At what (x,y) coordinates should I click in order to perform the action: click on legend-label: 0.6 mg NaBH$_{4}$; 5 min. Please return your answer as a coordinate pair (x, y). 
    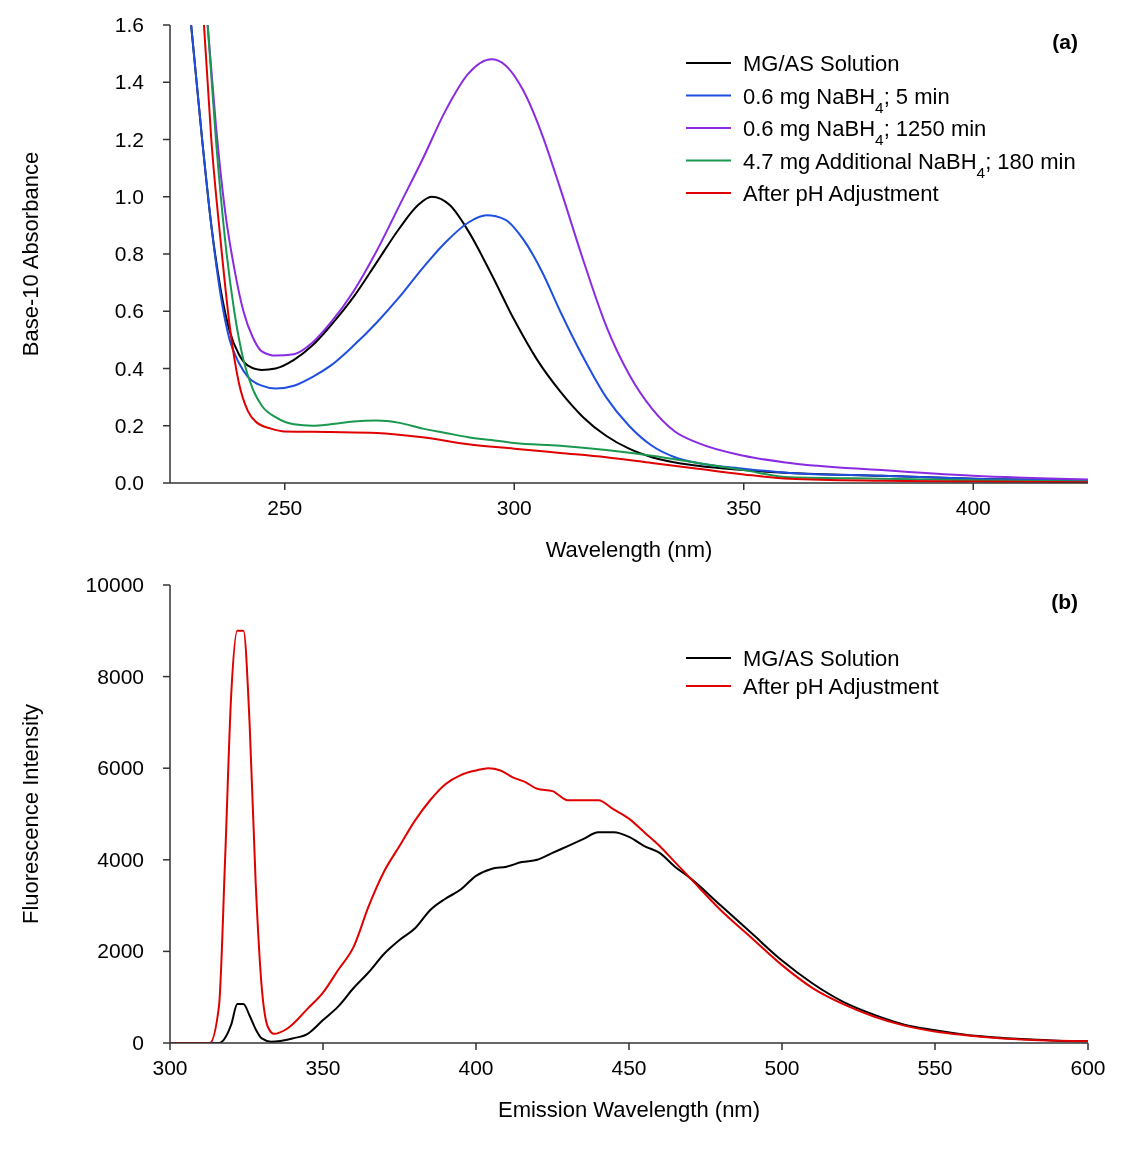
    Looking at the image, I should click on (846, 99).